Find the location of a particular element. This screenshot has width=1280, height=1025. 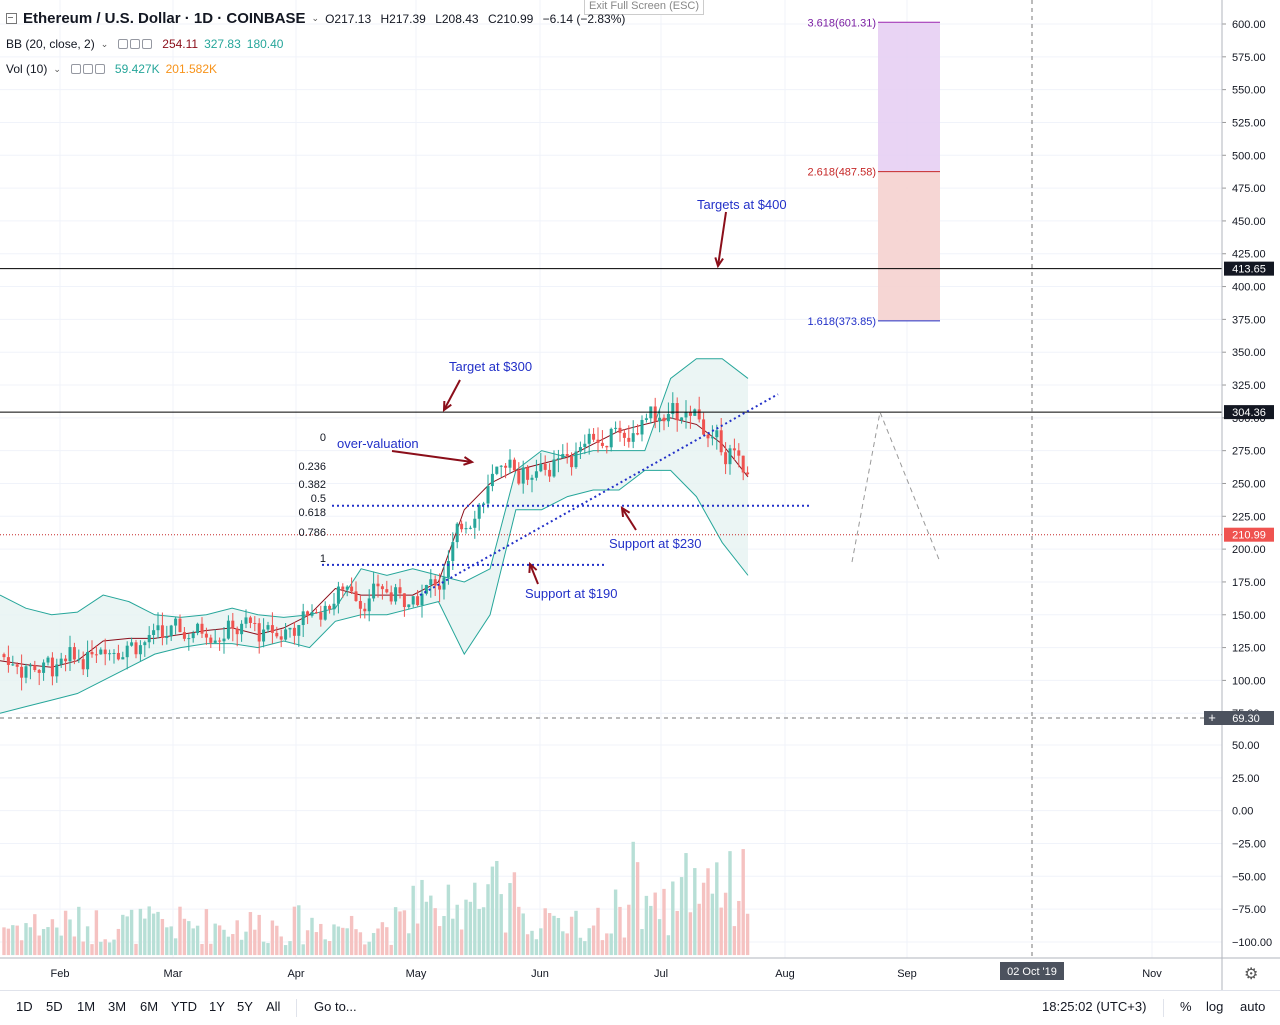

bb-label: BB (20, close, 2) is located at coordinates (50, 44).